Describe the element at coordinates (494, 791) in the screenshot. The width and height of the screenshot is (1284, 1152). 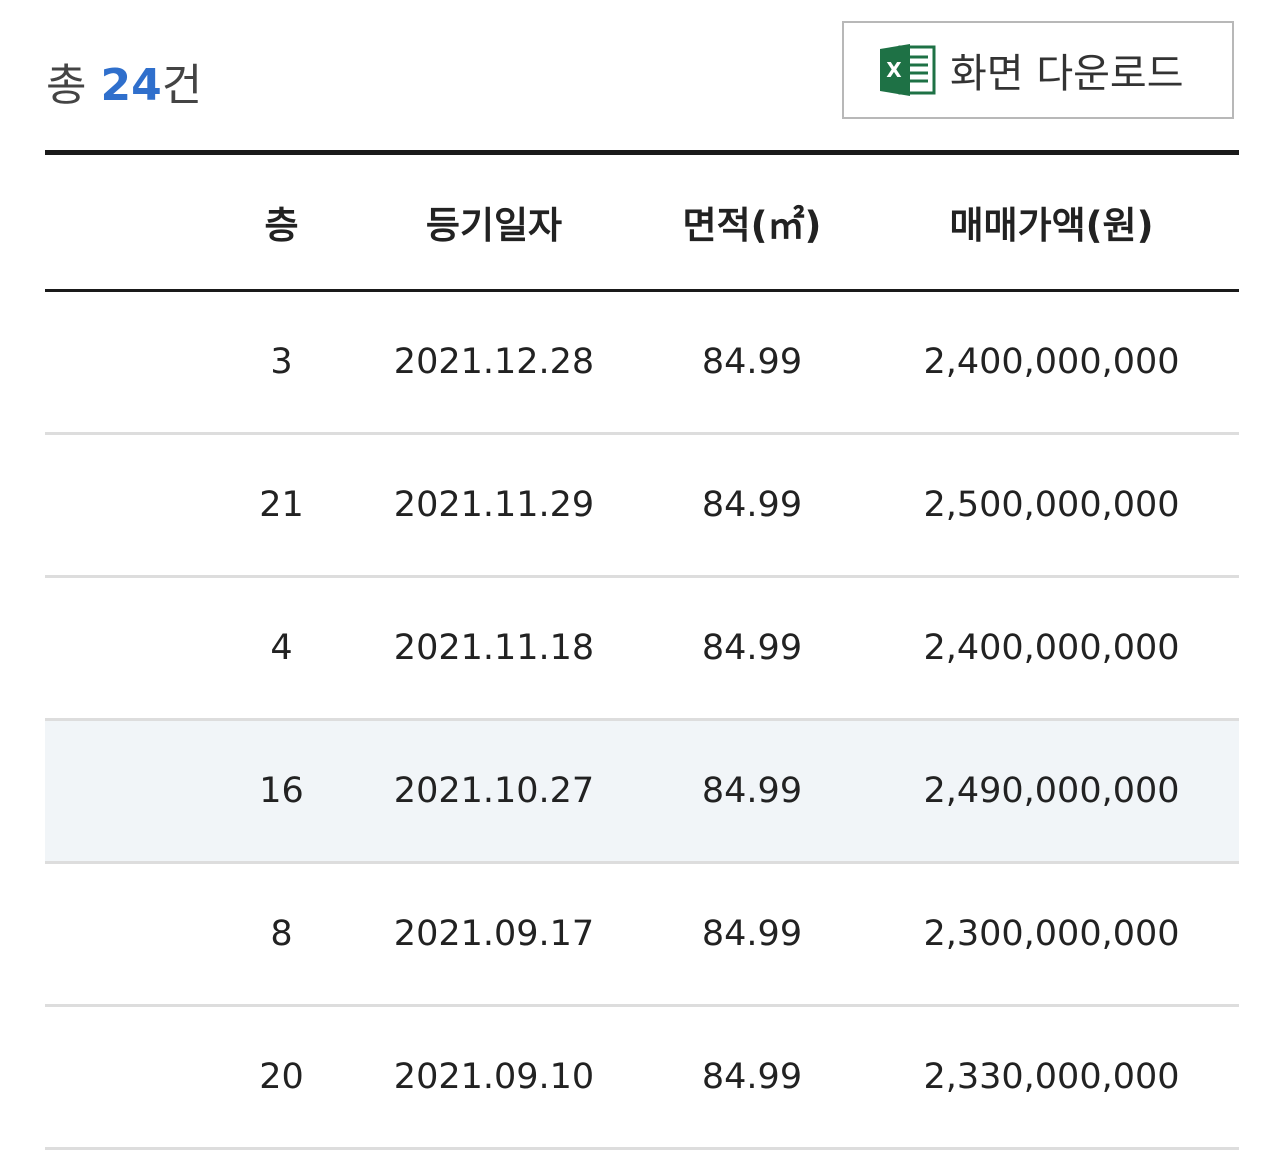
I see `cell-date: 2021.10.27` at that location.